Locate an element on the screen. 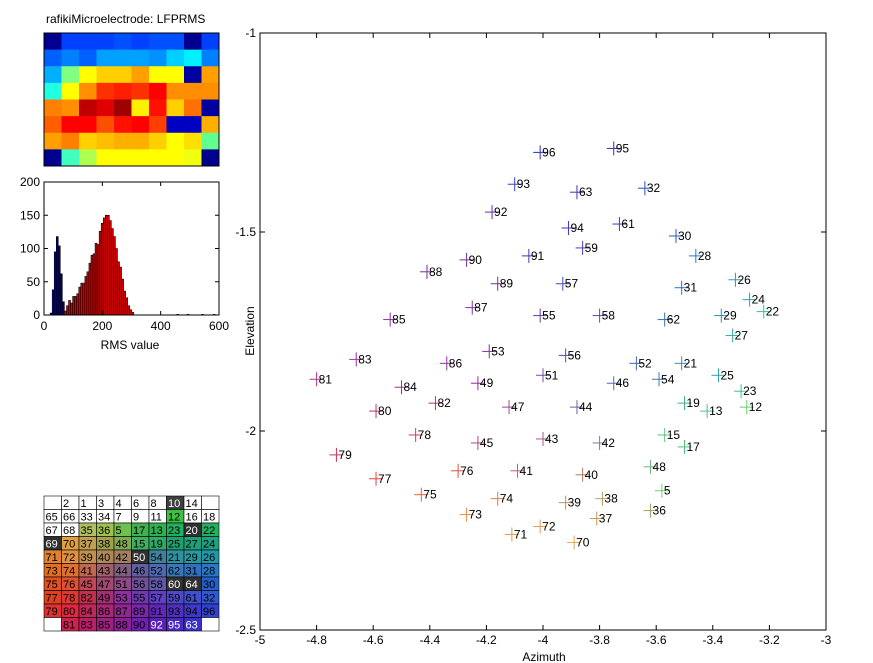  scatter-point: 53 is located at coordinates (493, 351).